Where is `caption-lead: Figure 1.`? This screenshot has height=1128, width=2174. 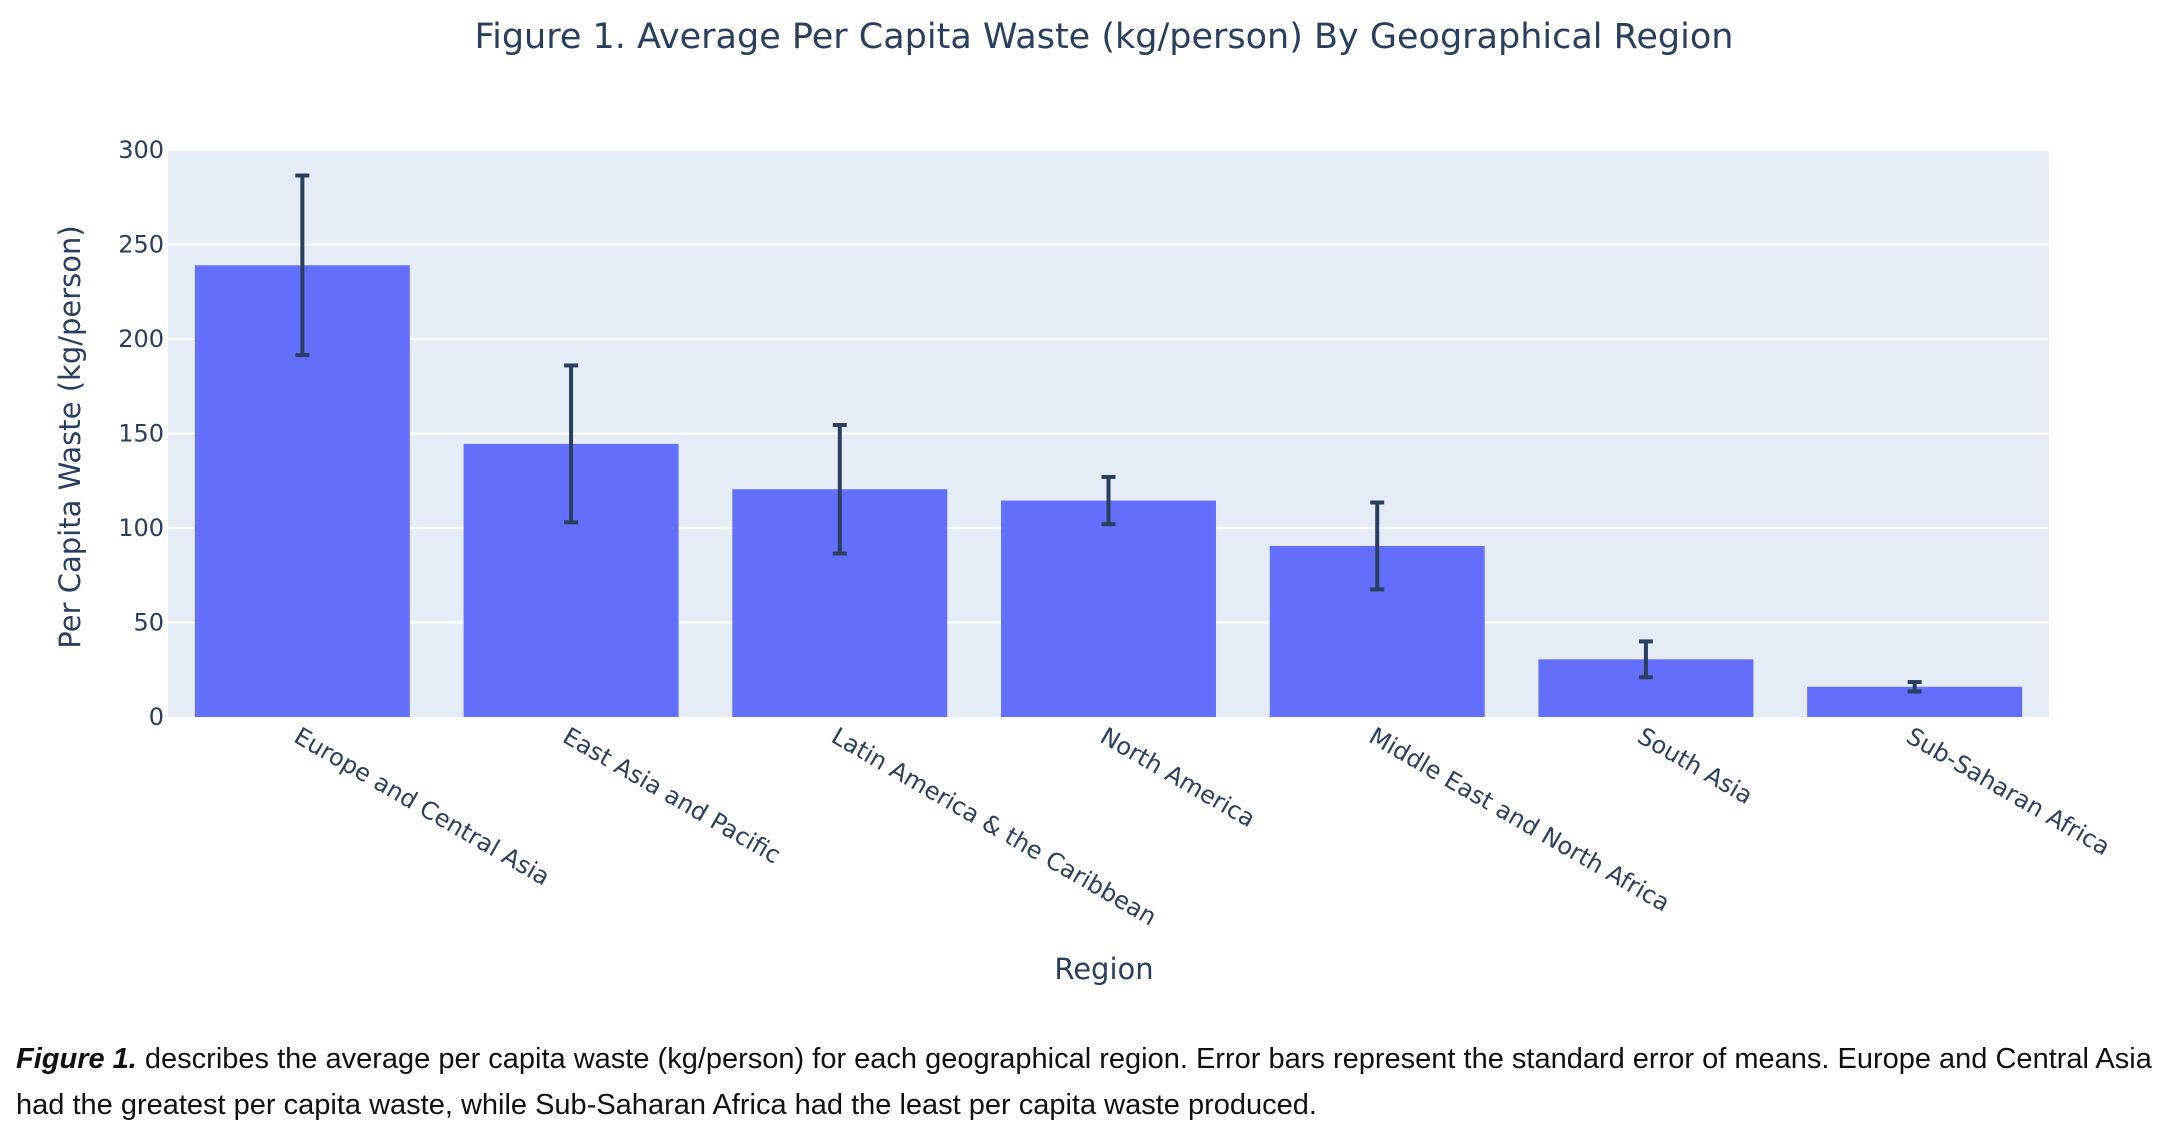 caption-lead: Figure 1. is located at coordinates (76, 1059).